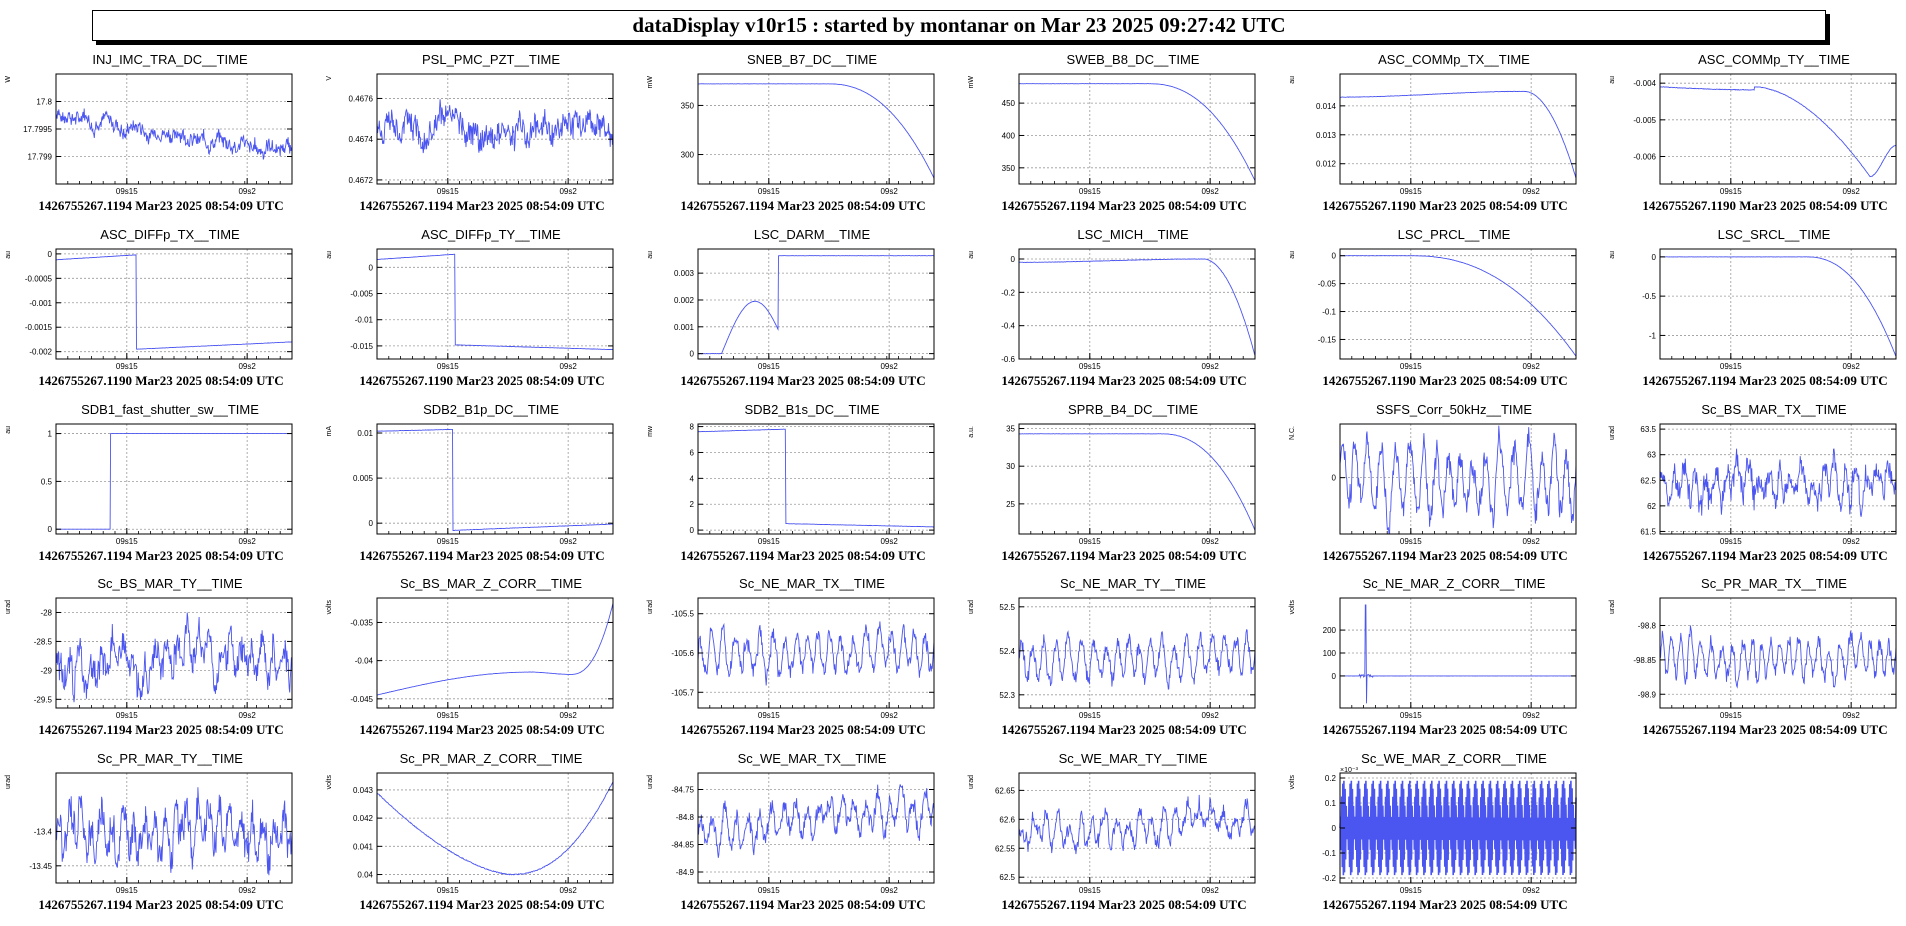 The height and width of the screenshot is (926, 1906). I want to click on y-tick-label: 35, so click(1010, 429).